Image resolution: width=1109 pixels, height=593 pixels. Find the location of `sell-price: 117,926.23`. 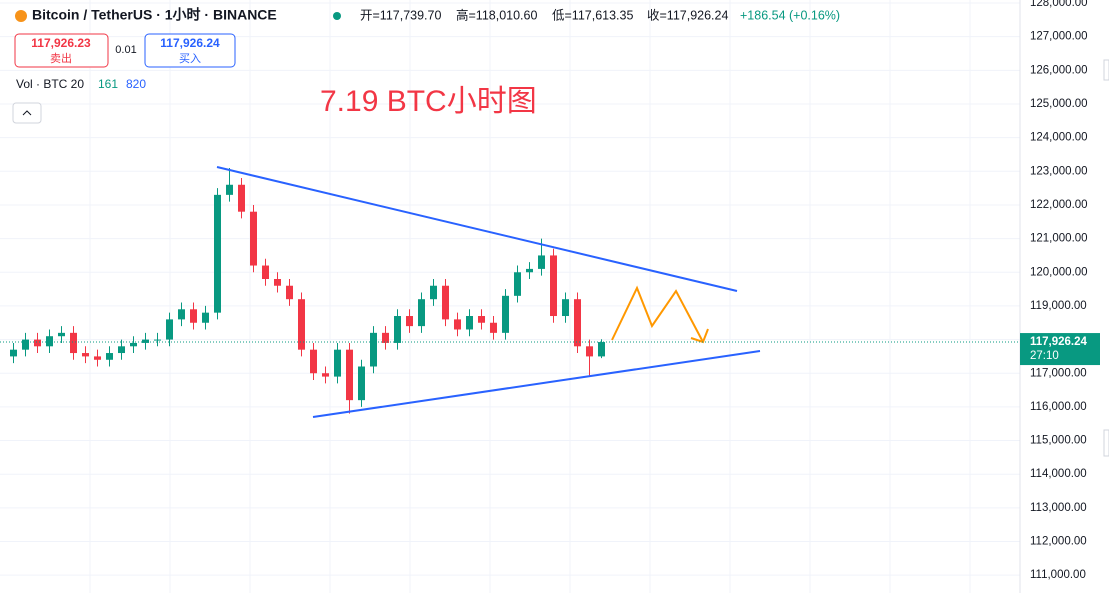

sell-price: 117,926.23 is located at coordinates (61, 43).